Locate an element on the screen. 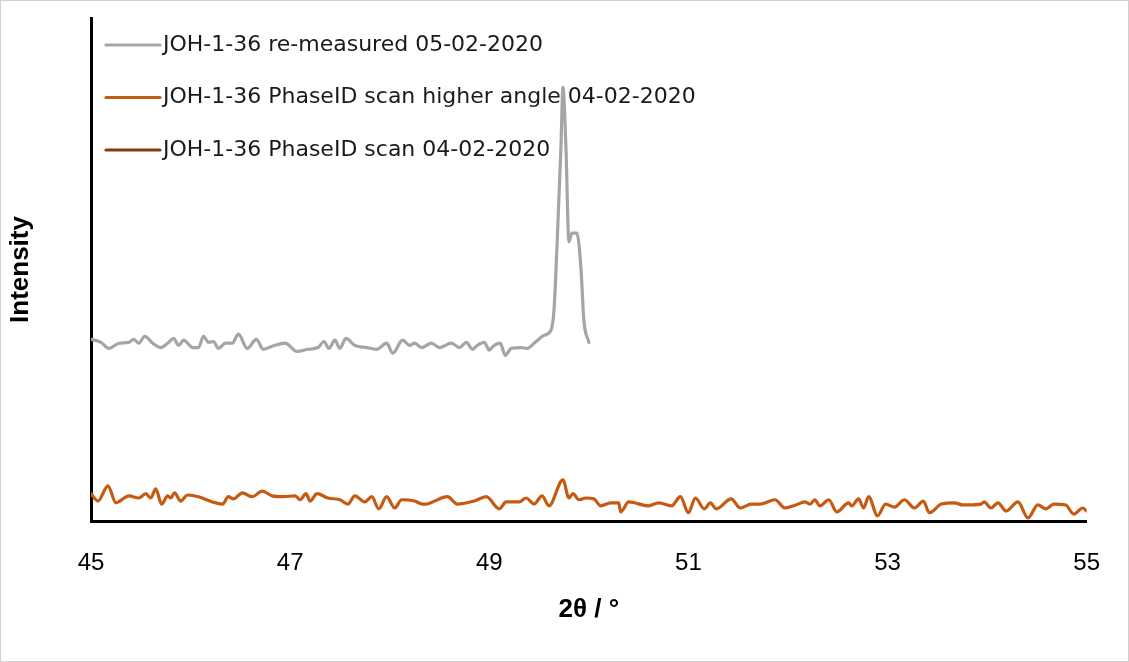  legend-label: JOH-1-36 PhaseID scan 04-02-2020 is located at coordinates (356, 148).